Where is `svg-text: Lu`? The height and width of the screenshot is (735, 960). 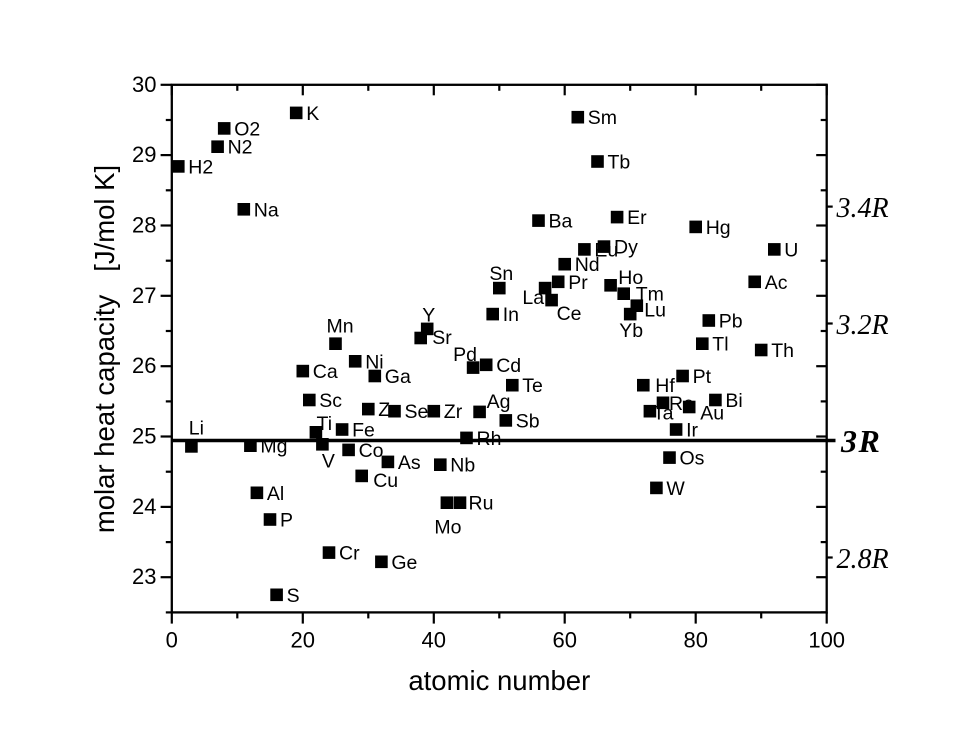 svg-text: Lu is located at coordinates (655, 311).